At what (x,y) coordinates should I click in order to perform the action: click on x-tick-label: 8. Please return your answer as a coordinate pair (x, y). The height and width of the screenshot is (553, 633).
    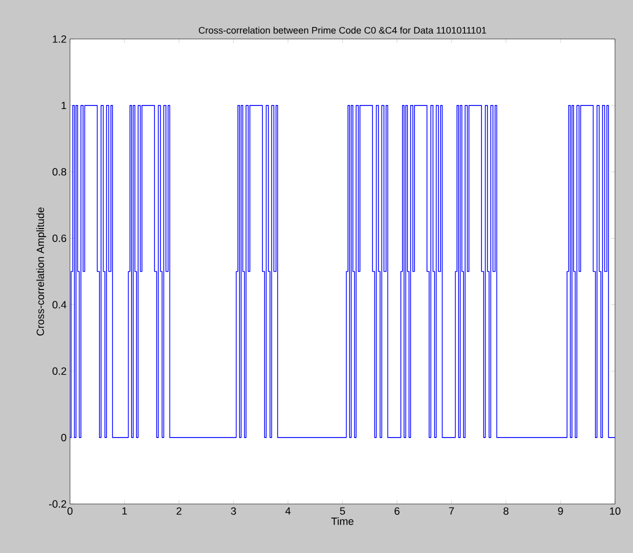
    Looking at the image, I should click on (506, 511).